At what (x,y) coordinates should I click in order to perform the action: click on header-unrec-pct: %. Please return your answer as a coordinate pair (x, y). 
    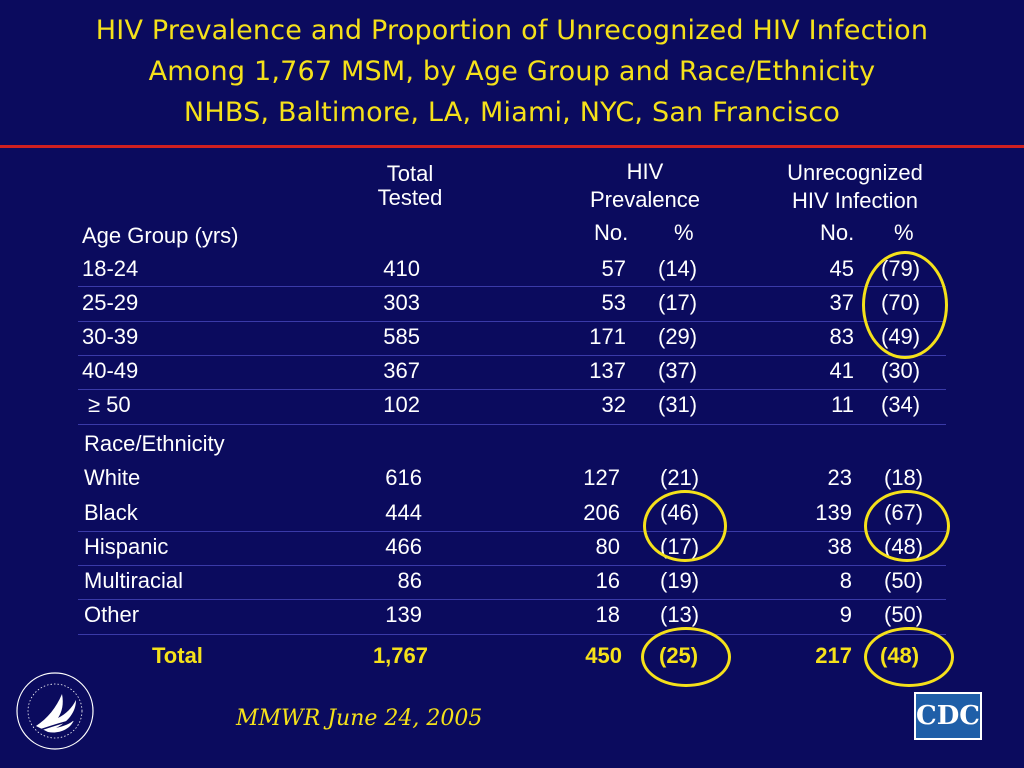
    Looking at the image, I should click on (904, 232).